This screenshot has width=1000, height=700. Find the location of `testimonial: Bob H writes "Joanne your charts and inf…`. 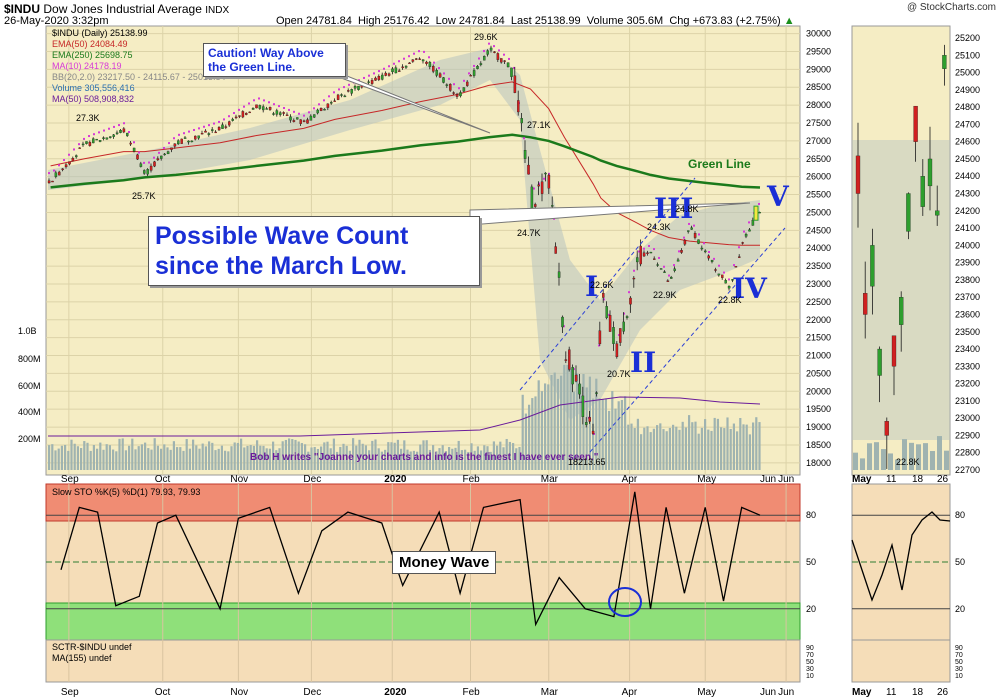

testimonial: Bob H writes "Joanne your charts and inf… is located at coordinates (424, 457).